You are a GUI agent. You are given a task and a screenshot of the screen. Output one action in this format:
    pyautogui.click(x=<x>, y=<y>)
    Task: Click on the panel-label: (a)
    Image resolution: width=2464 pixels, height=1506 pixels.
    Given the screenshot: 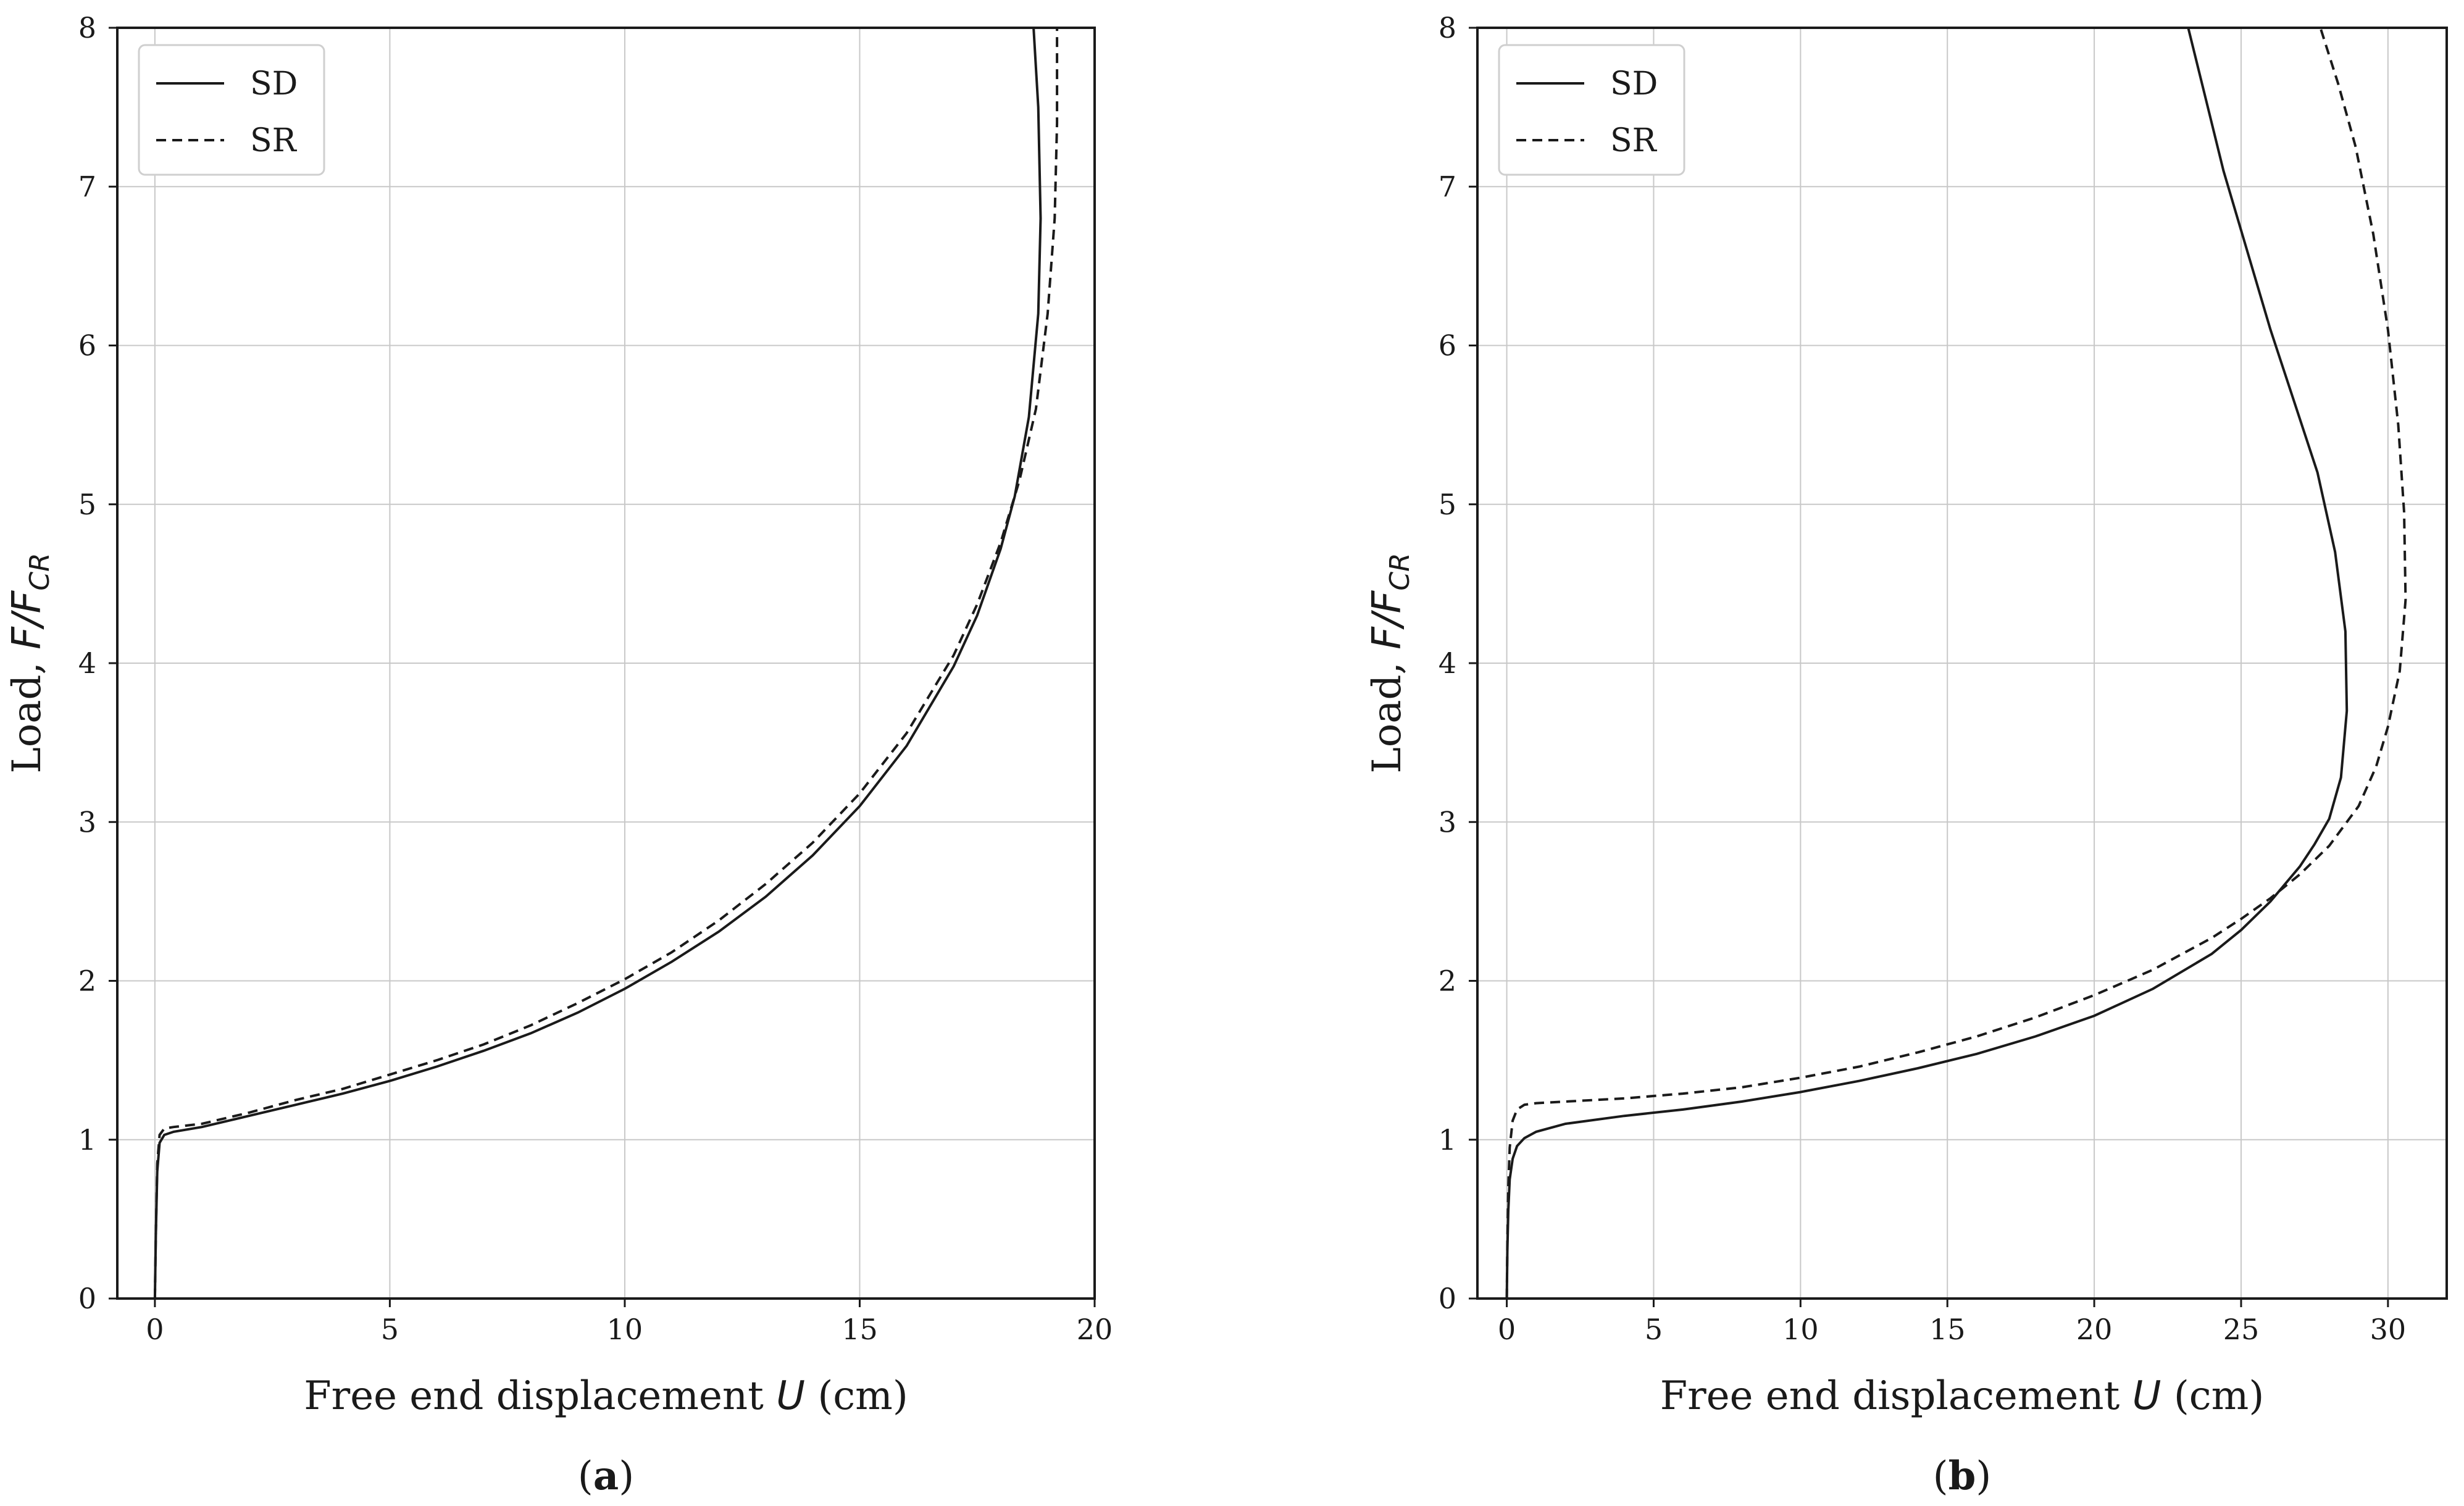 What is the action you would take?
    pyautogui.click(x=606, y=1476)
    